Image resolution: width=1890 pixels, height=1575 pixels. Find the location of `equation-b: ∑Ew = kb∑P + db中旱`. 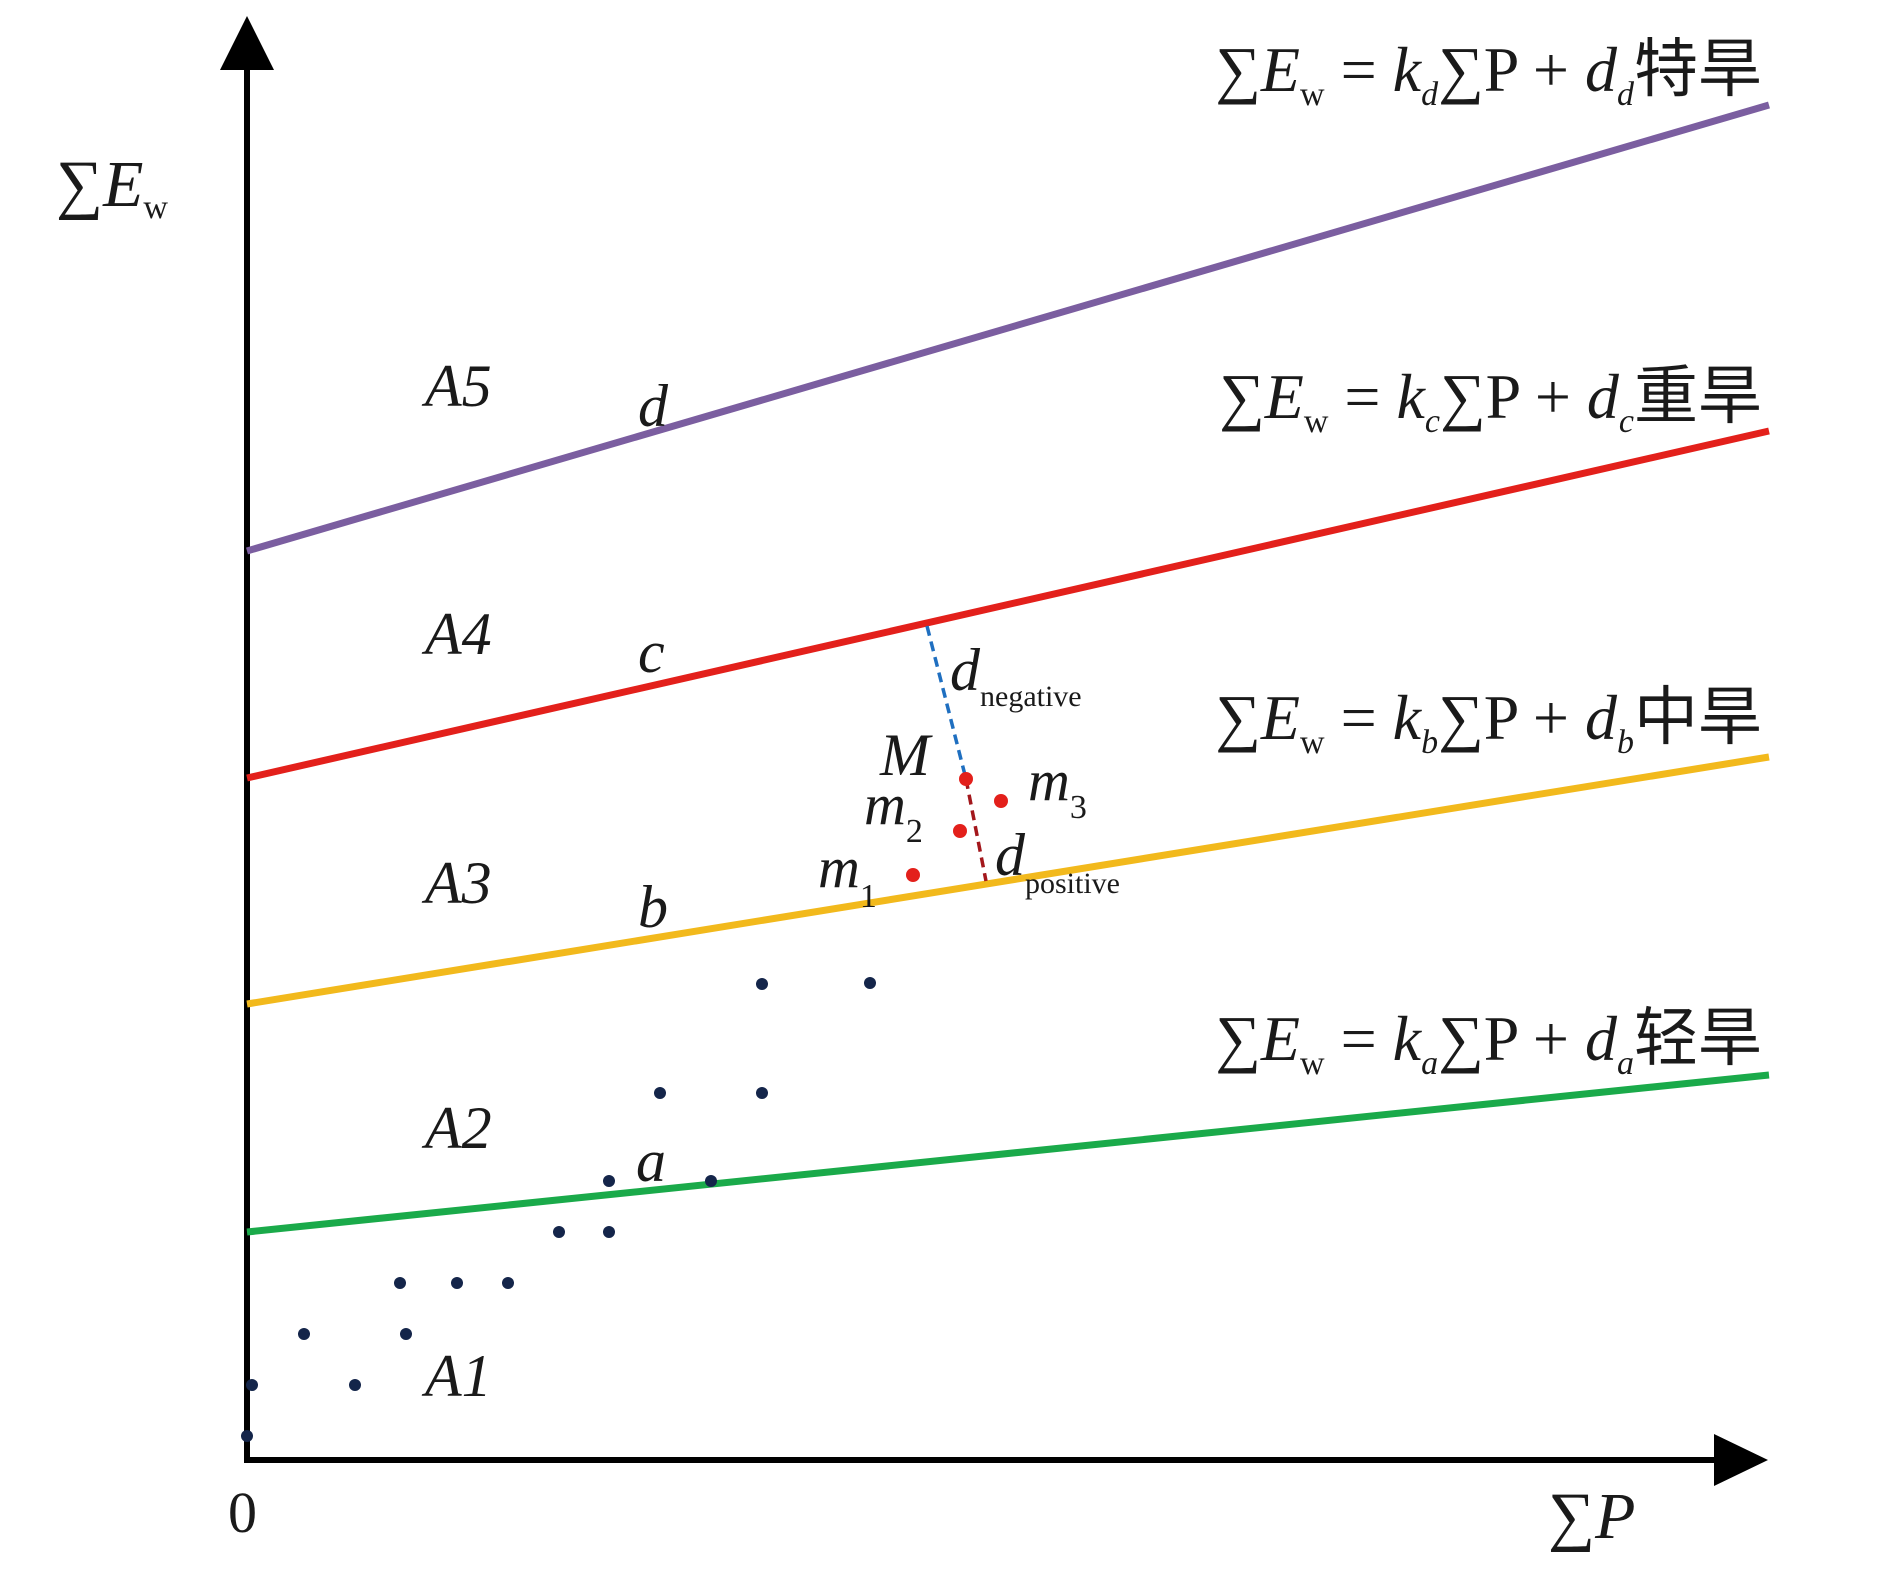

equation-b: ∑Ew = kb∑P + db中旱 is located at coordinates (1488, 721).